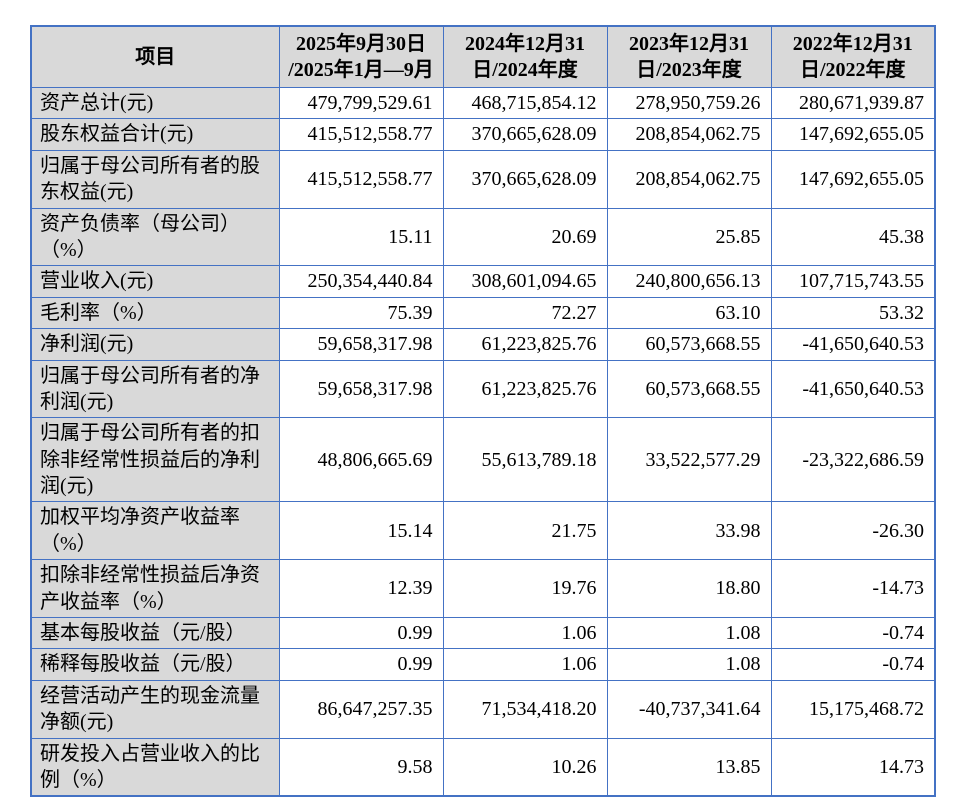 This screenshot has width=960, height=797. Describe the element at coordinates (361, 313) in the screenshot. I see `value-cell: 75.39` at that location.